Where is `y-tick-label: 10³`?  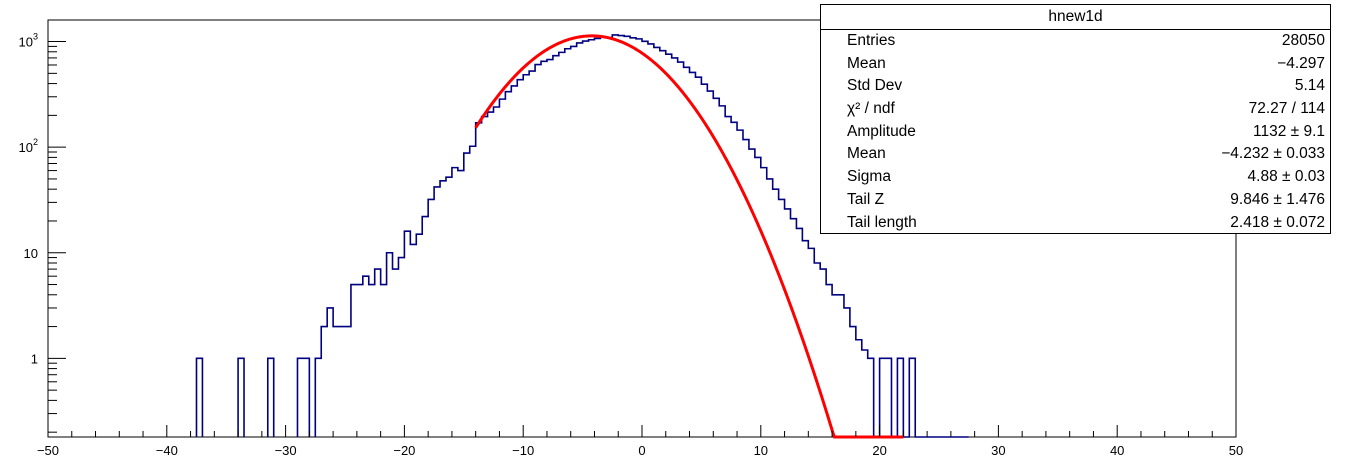
y-tick-label: 10³ is located at coordinates (28, 41).